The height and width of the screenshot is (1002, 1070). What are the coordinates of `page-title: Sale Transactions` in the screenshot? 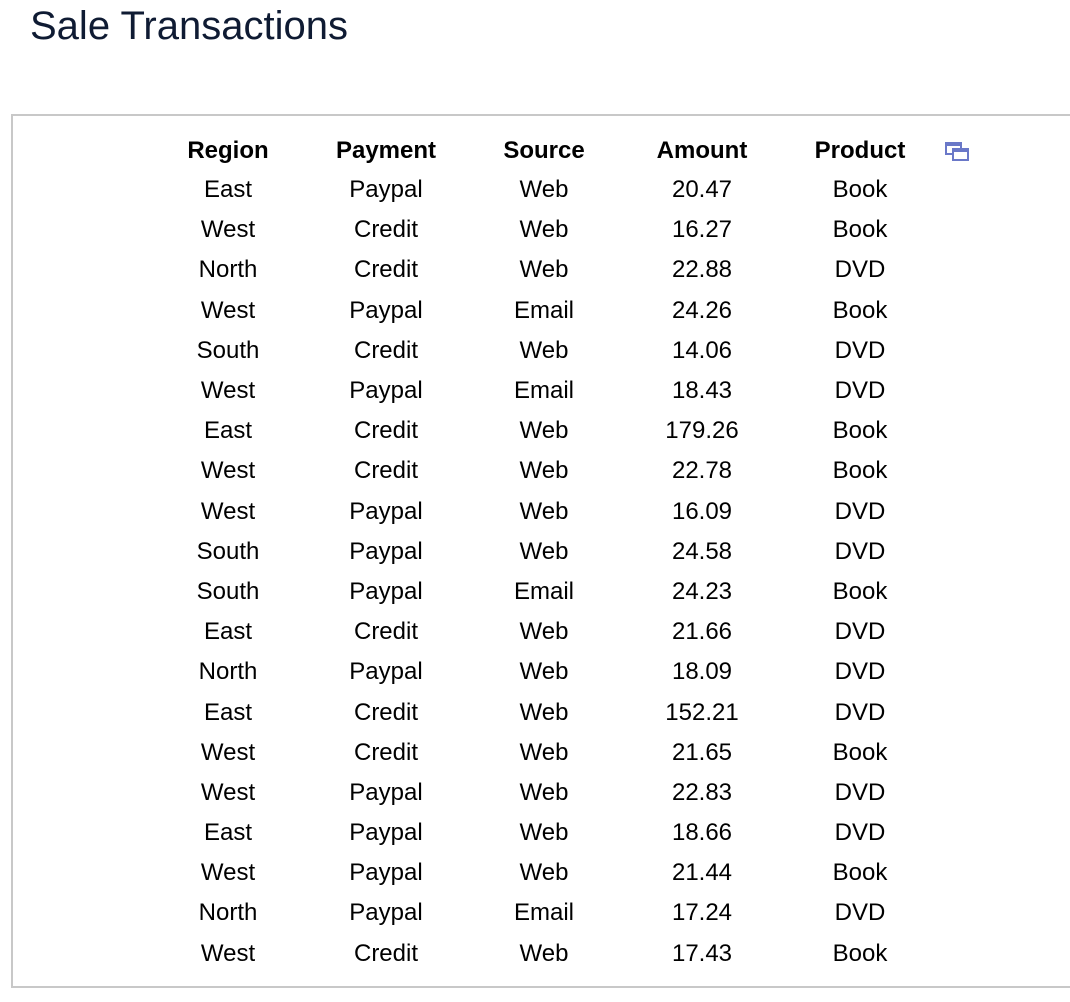 It's located at (189, 26).